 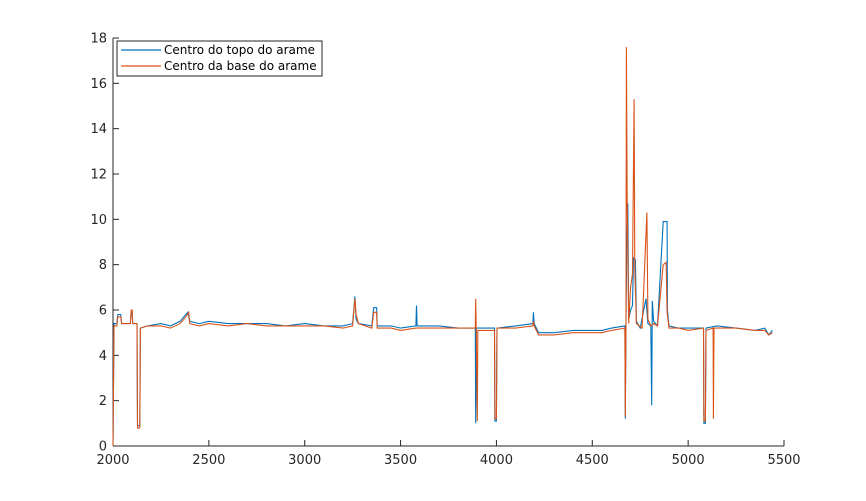 What do you see at coordinates (400, 460) in the screenshot?
I see `x-tick-label: 3500` at bounding box center [400, 460].